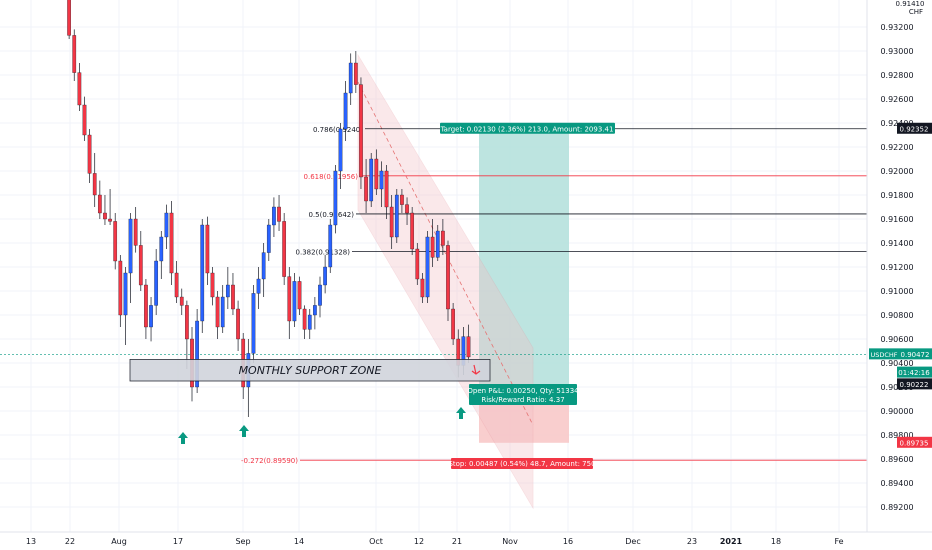 This screenshot has height=550, width=932. I want to click on price-tick-label: 0.93000, so click(896, 51).